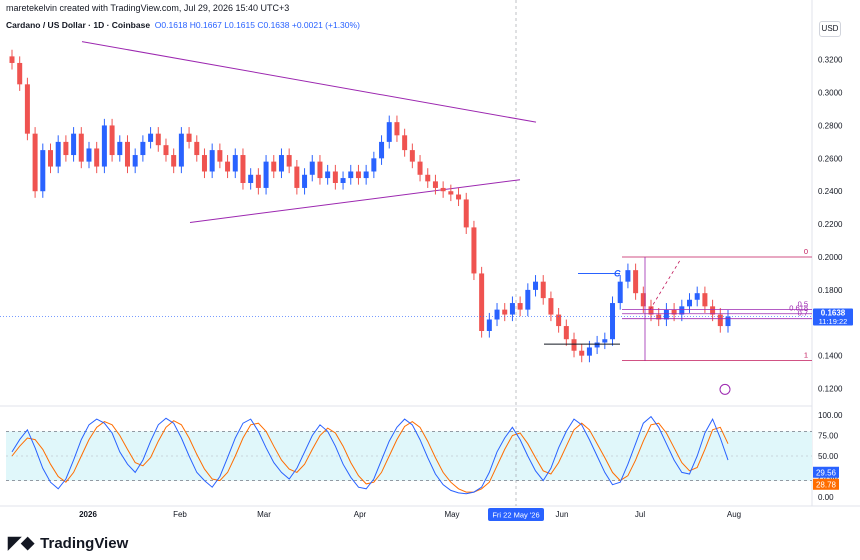 Image resolution: width=860 pixels, height=560 pixels. What do you see at coordinates (562, 514) in the screenshot?
I see `time-tick-label: Jun` at bounding box center [562, 514].